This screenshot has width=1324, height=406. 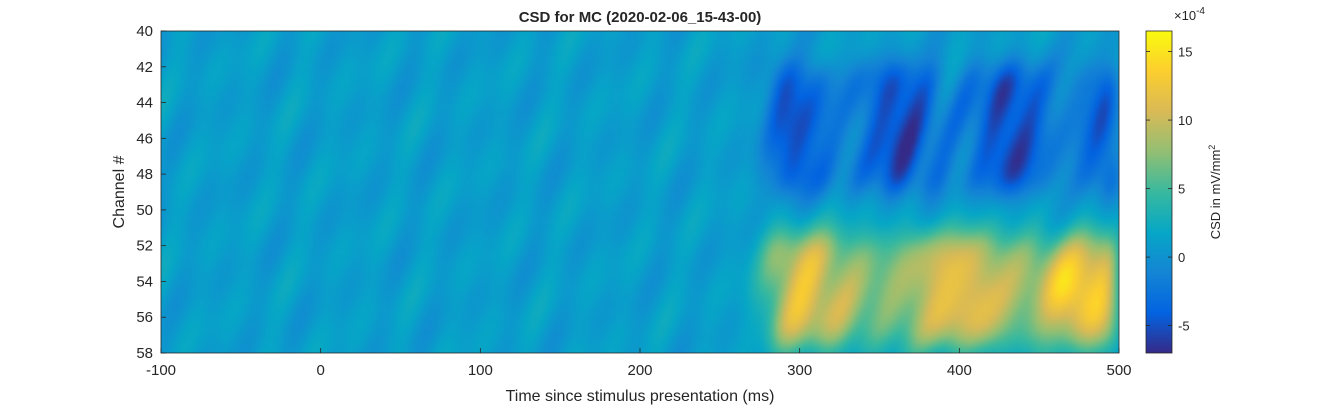 What do you see at coordinates (959, 370) in the screenshot?
I see `x-tick-label: 400` at bounding box center [959, 370].